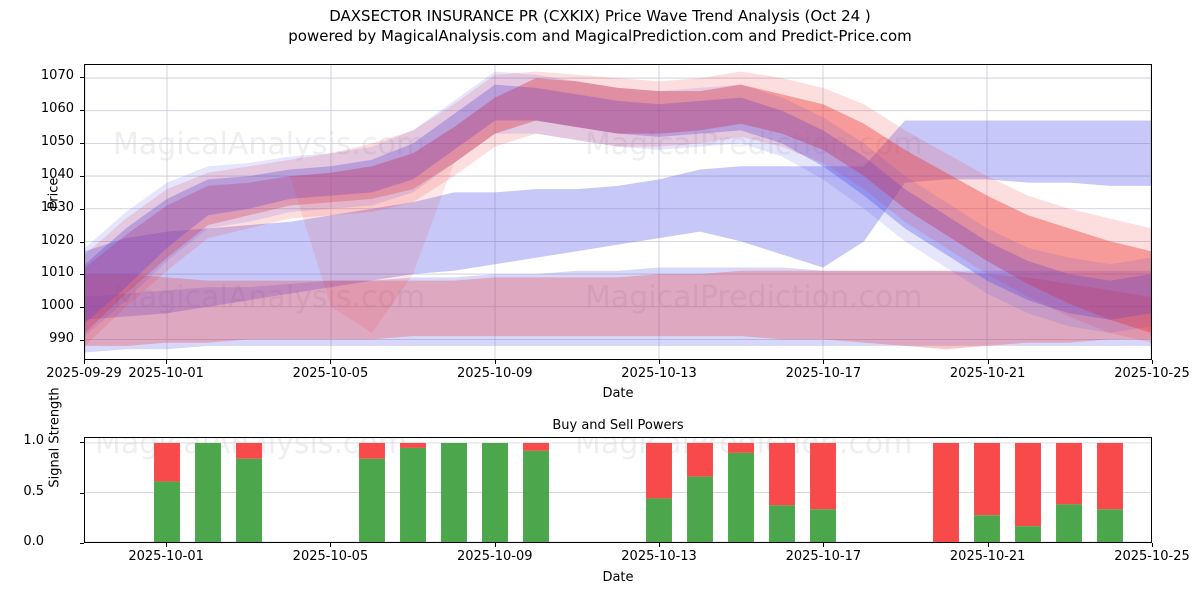  What do you see at coordinates (166, 556) in the screenshot?
I see `signal-x-tick: 2025-10-01` at bounding box center [166, 556].